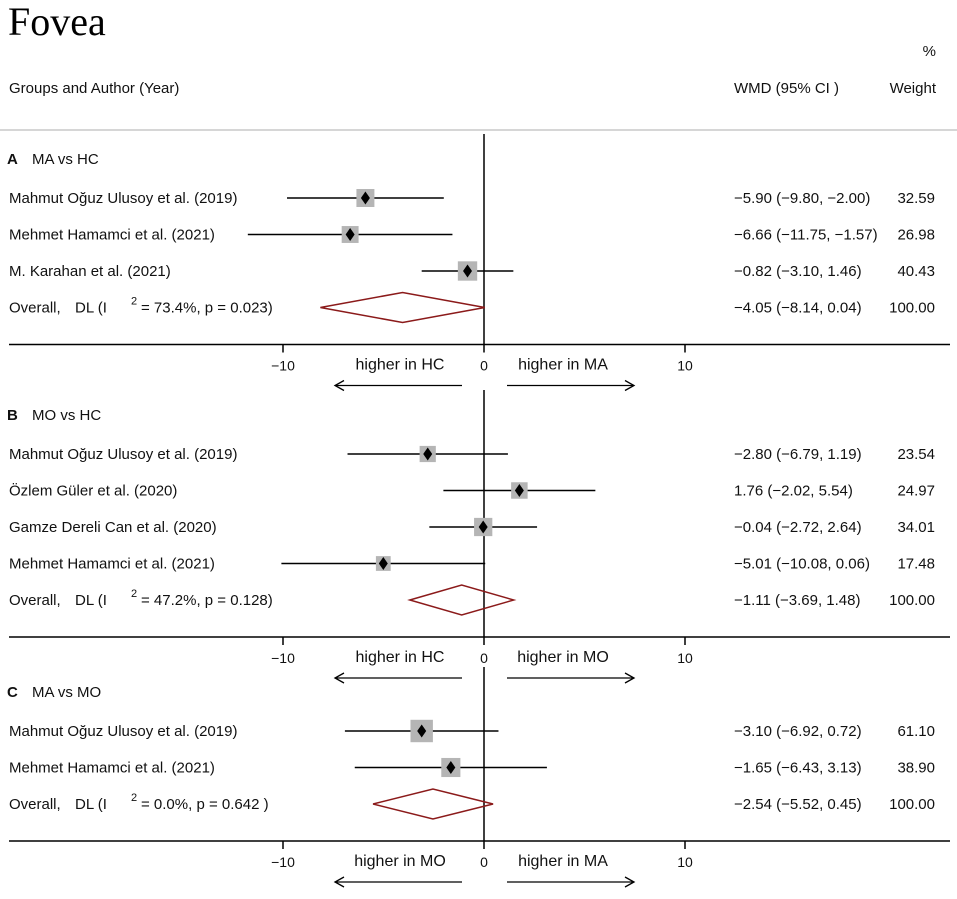 The image size is (957, 899). What do you see at coordinates (929, 51) in the screenshot?
I see `weight-percent-header: %` at bounding box center [929, 51].